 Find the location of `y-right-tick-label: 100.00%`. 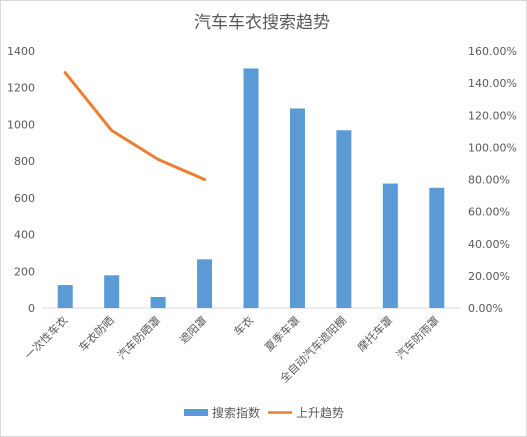

y-right-tick-label: 100.00% is located at coordinates (492, 147).